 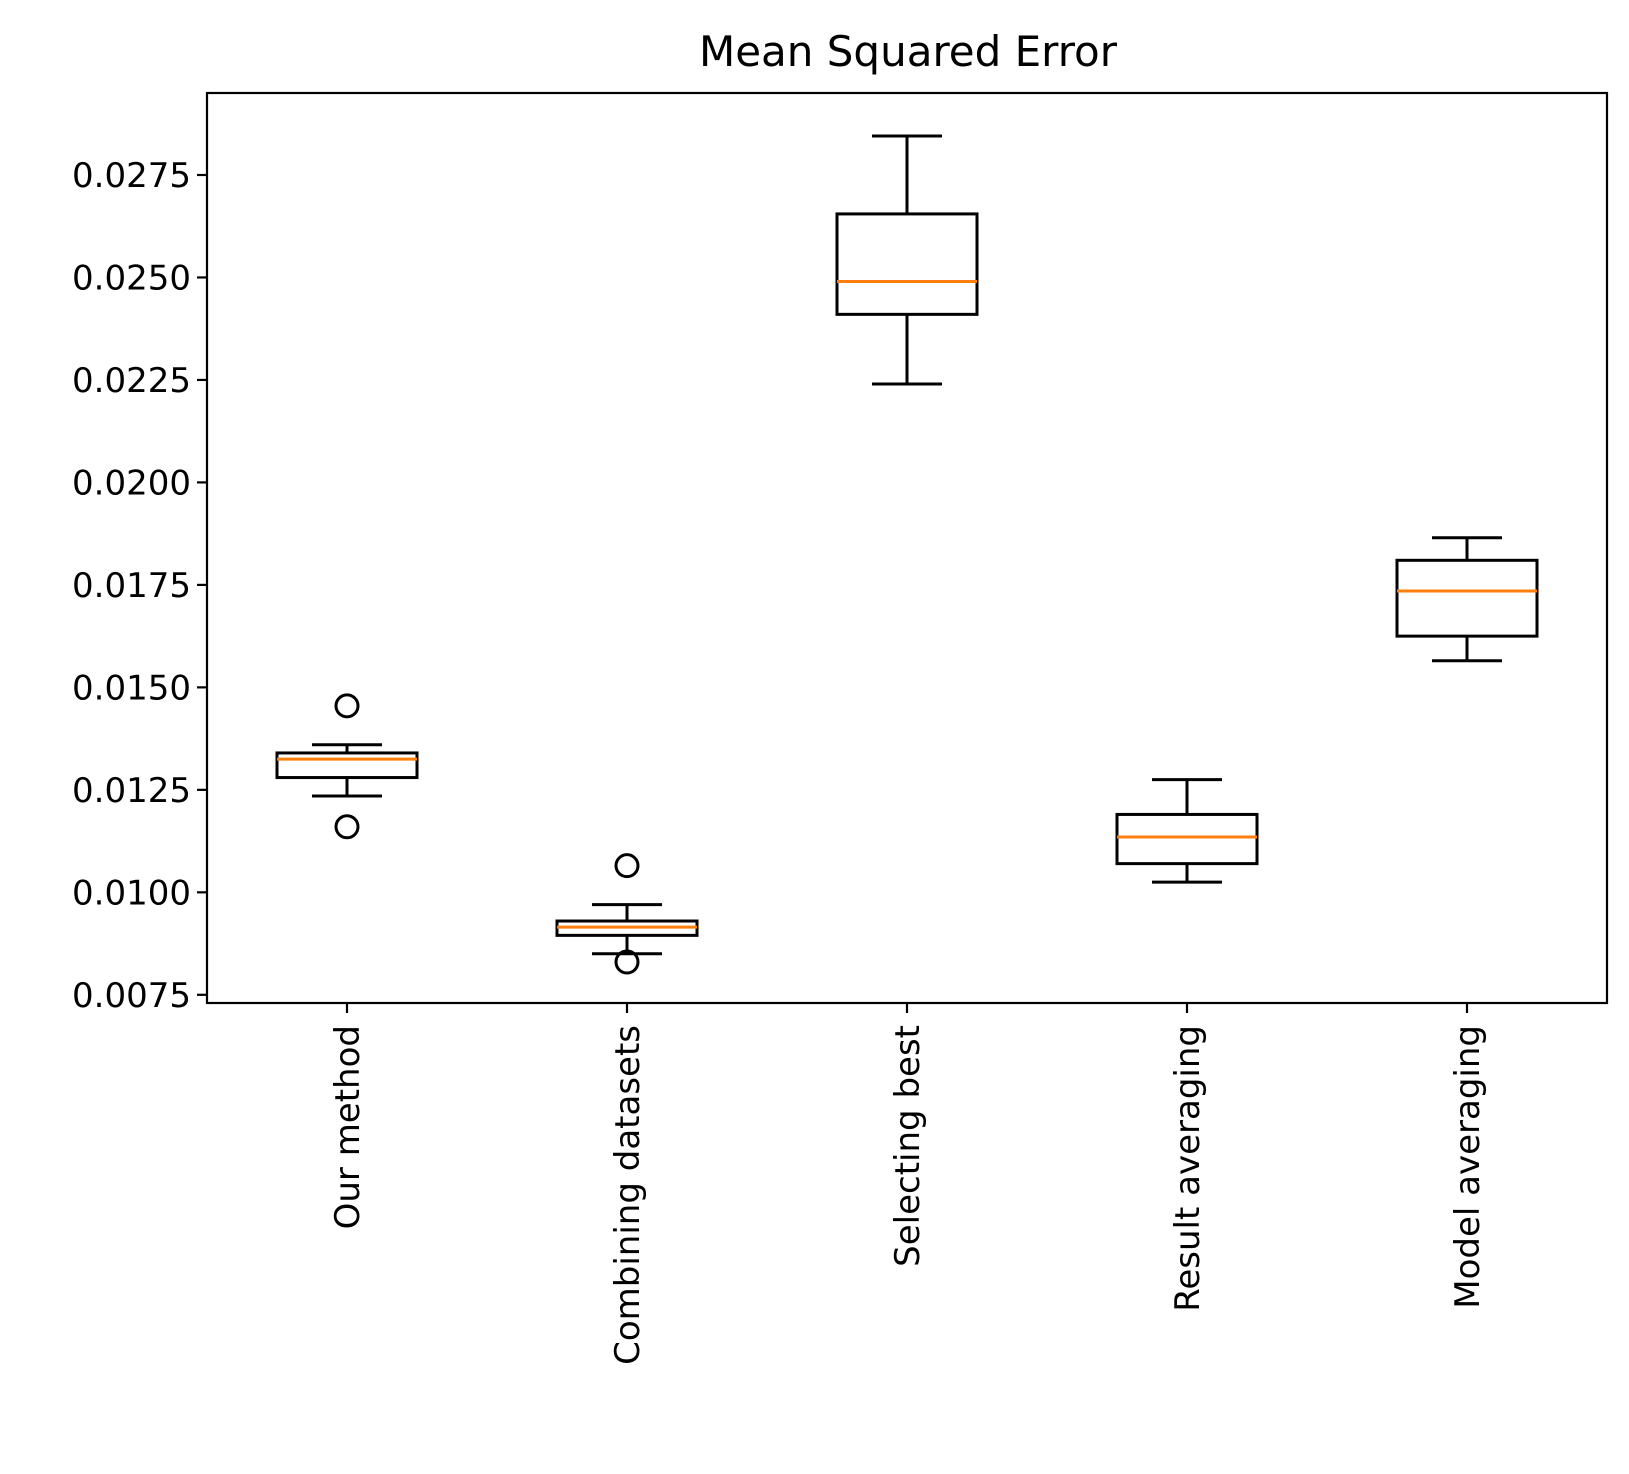 What do you see at coordinates (131, 483) in the screenshot?
I see `y-tick-label: 0.0200` at bounding box center [131, 483].